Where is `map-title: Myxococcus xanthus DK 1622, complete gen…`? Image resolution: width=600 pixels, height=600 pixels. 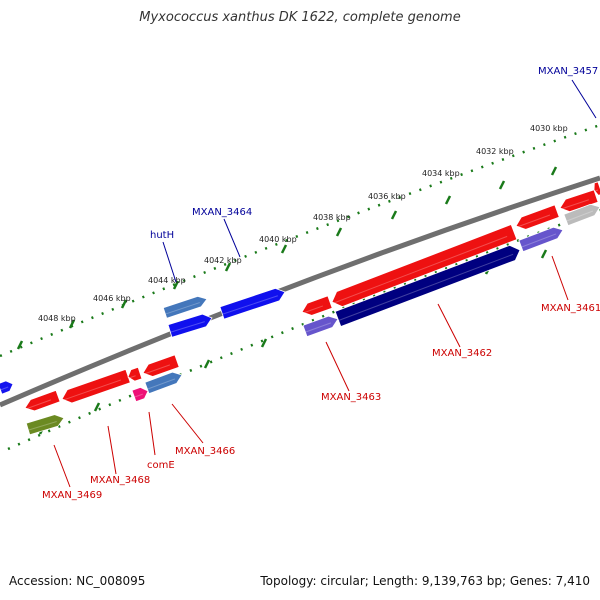 map-title: Myxococcus xanthus DK 1622, complete gen… is located at coordinates (300, 17).